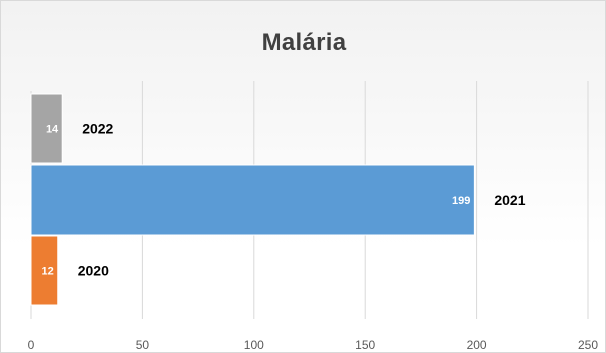 The height and width of the screenshot is (353, 606). Describe the element at coordinates (461, 201) in the screenshot. I see `data-label: 199` at that location.